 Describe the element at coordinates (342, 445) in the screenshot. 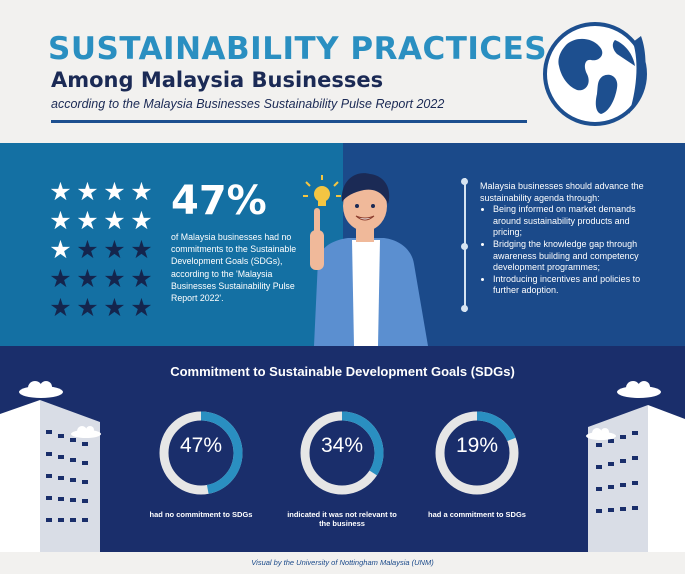

I see `ring-value: 34%` at that location.